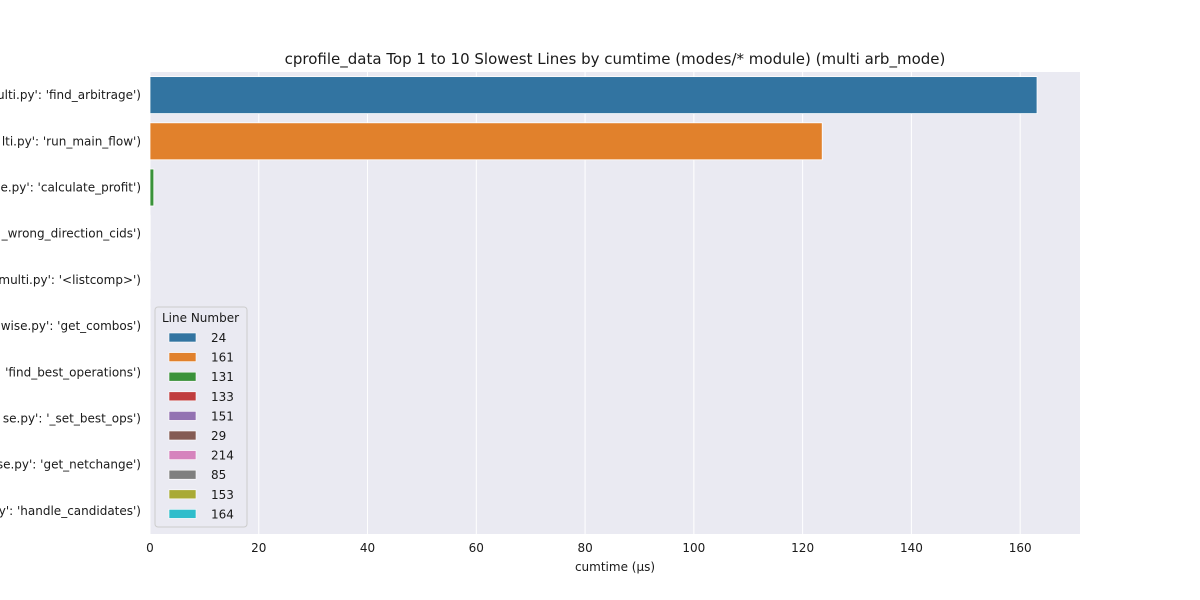 This screenshot has height=600, width=1200. What do you see at coordinates (911, 548) in the screenshot?
I see `x-tick-label: 140` at bounding box center [911, 548].